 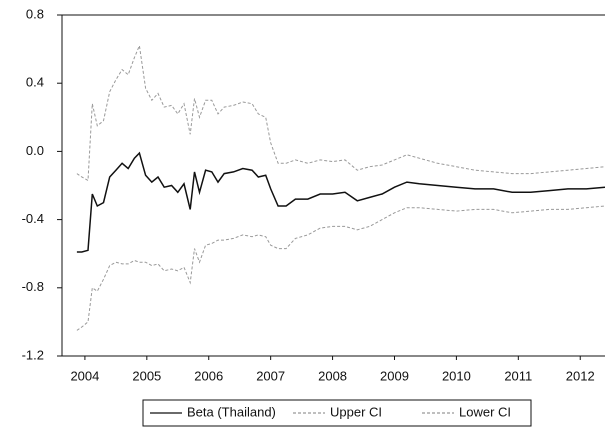 What do you see at coordinates (84, 375) in the screenshot?
I see `x-tick-label: 2004` at bounding box center [84, 375].